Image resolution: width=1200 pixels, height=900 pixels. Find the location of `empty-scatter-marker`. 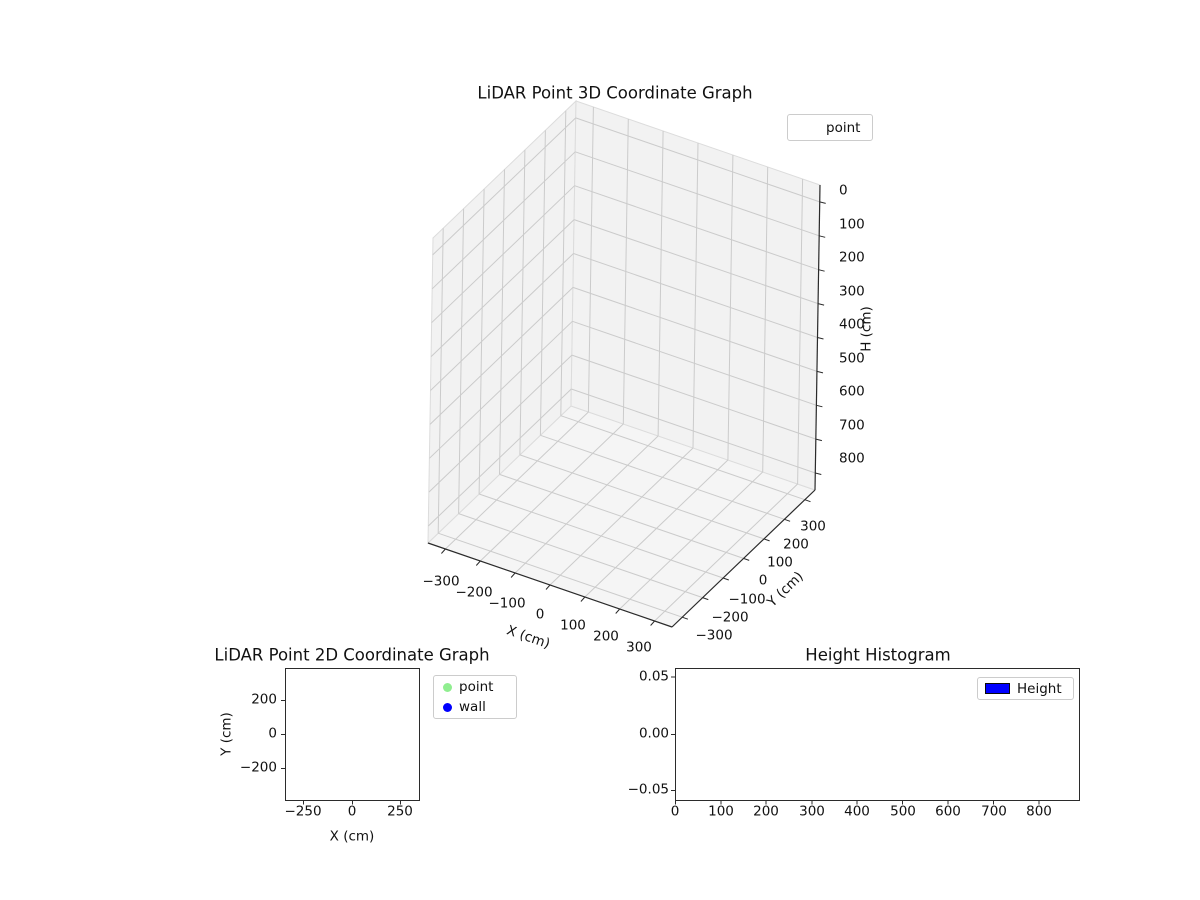

empty-scatter-marker is located at coordinates (808, 127).